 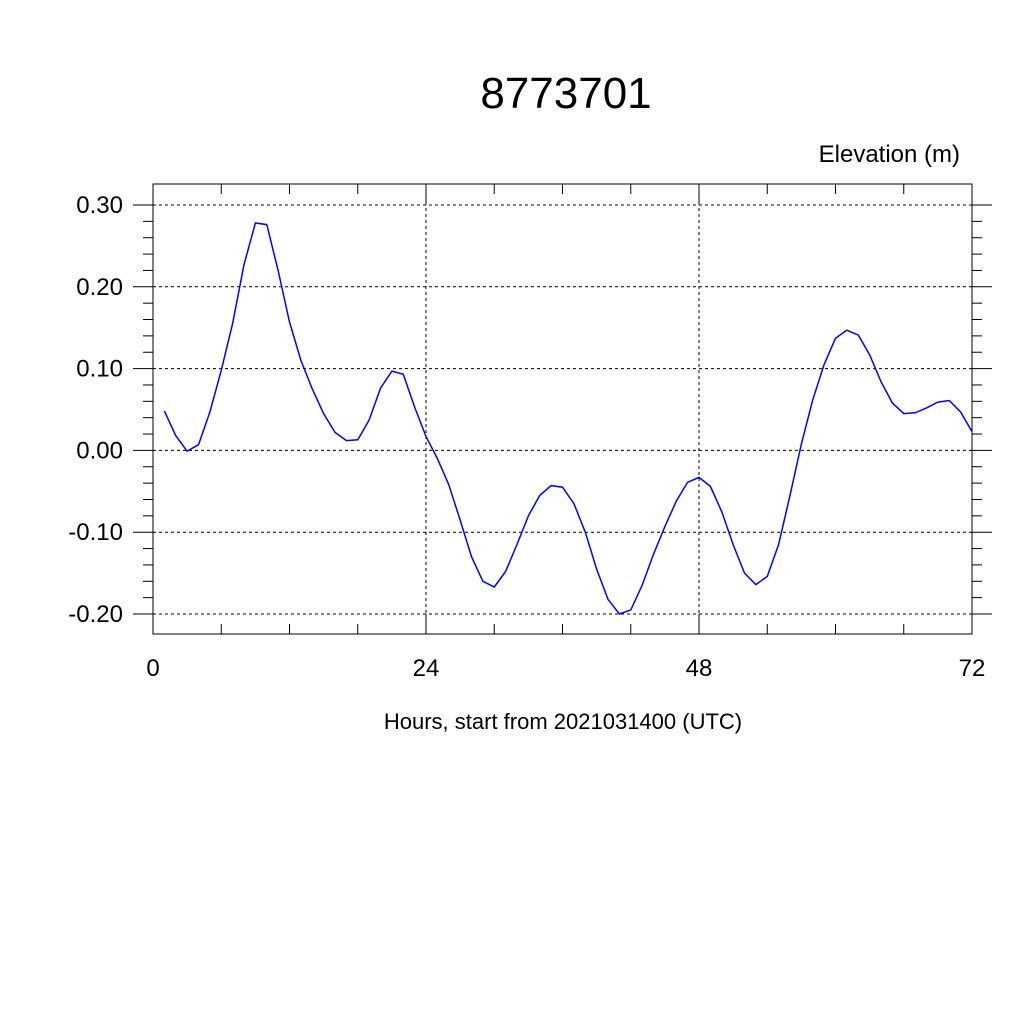 I want to click on y-tick-label: 0.00, so click(x=99, y=450).